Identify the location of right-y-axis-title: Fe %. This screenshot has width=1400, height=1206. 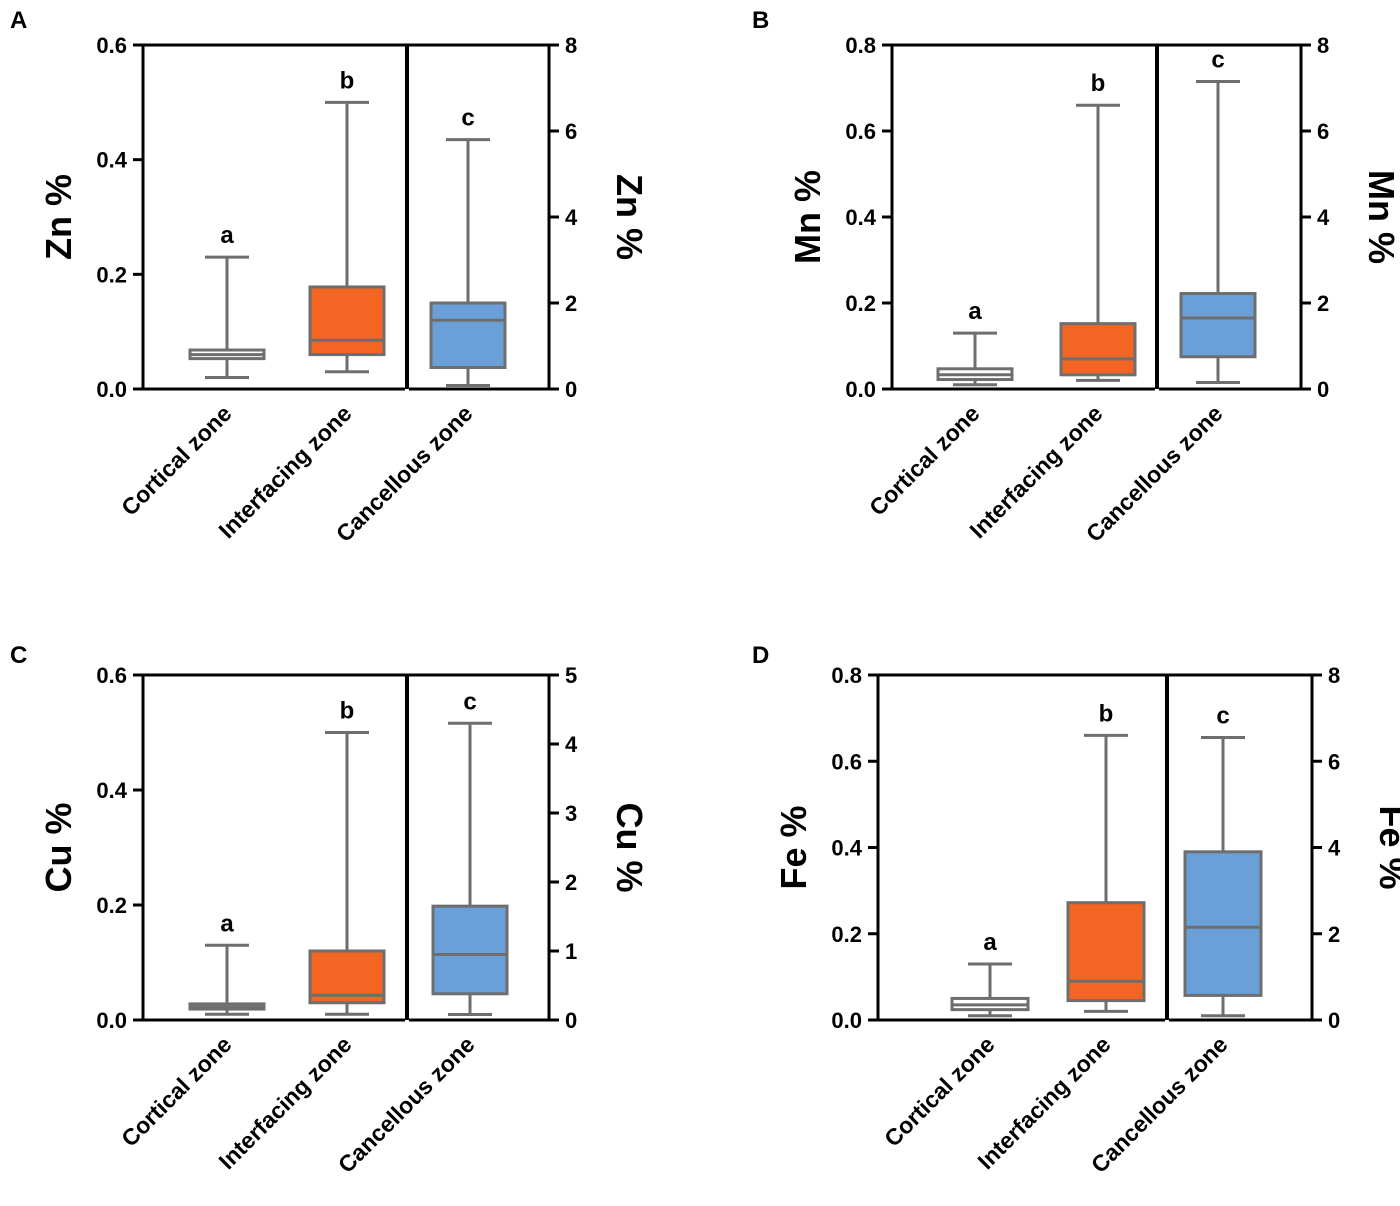
(1386, 847).